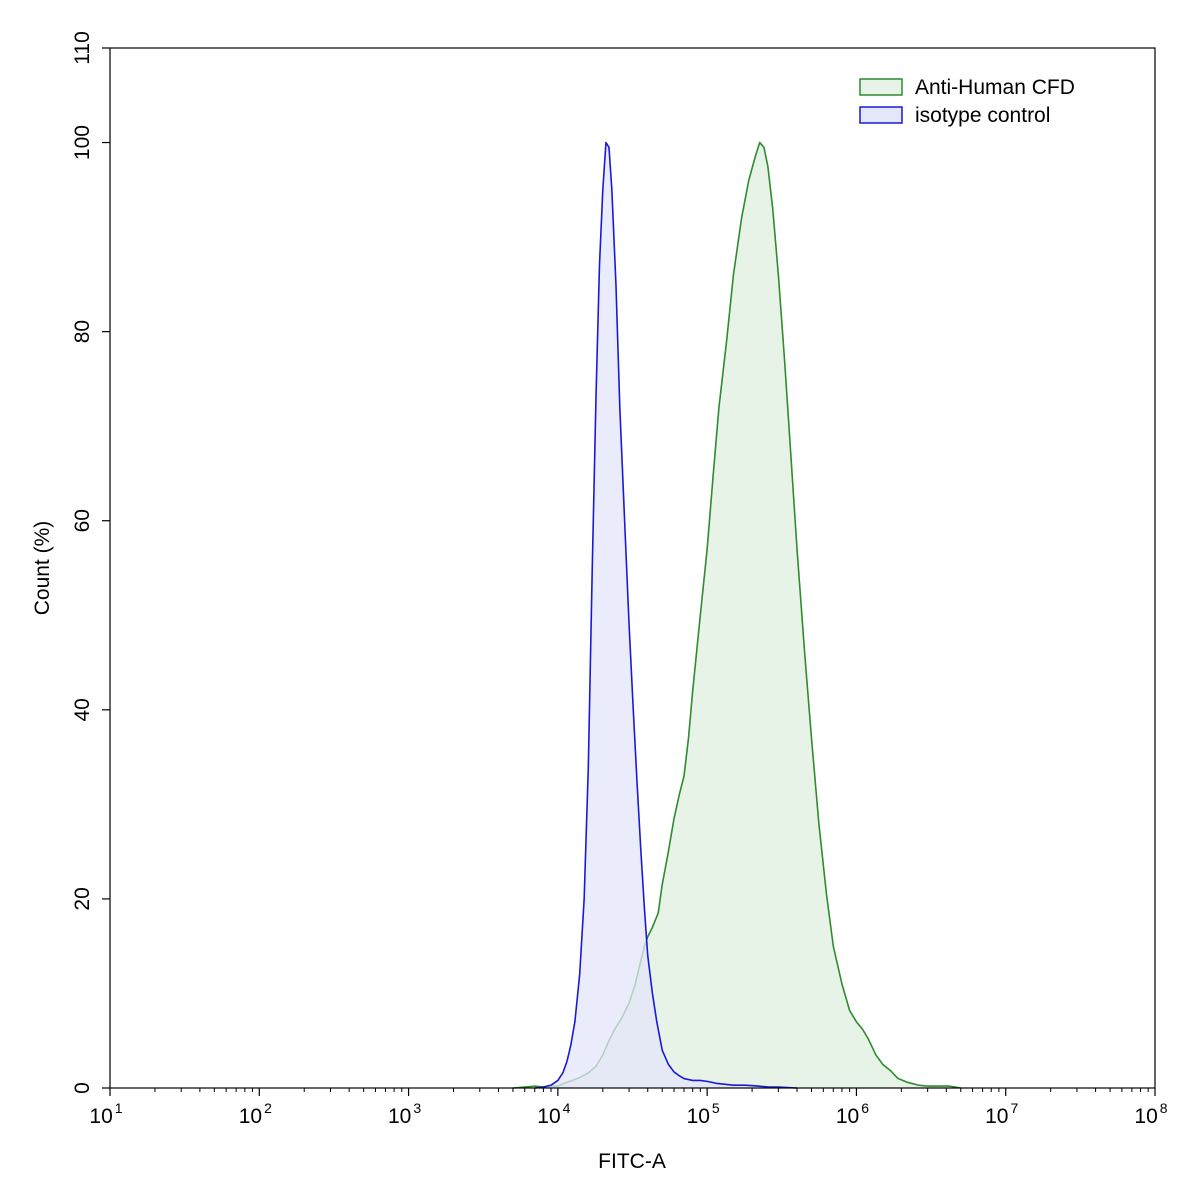 Image resolution: width=1197 pixels, height=1193 pixels. I want to click on x-axis-label: FITC-A, so click(632, 1161).